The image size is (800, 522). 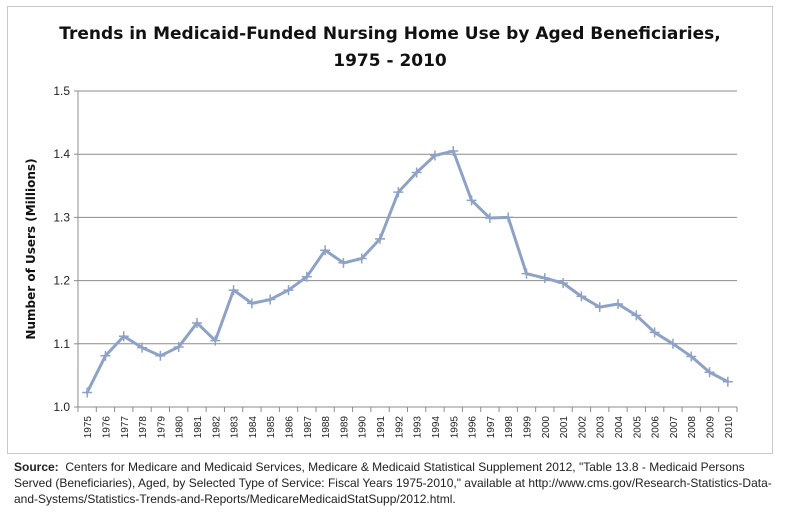 What do you see at coordinates (106, 427) in the screenshot?
I see `x-tick-label: 1976` at bounding box center [106, 427].